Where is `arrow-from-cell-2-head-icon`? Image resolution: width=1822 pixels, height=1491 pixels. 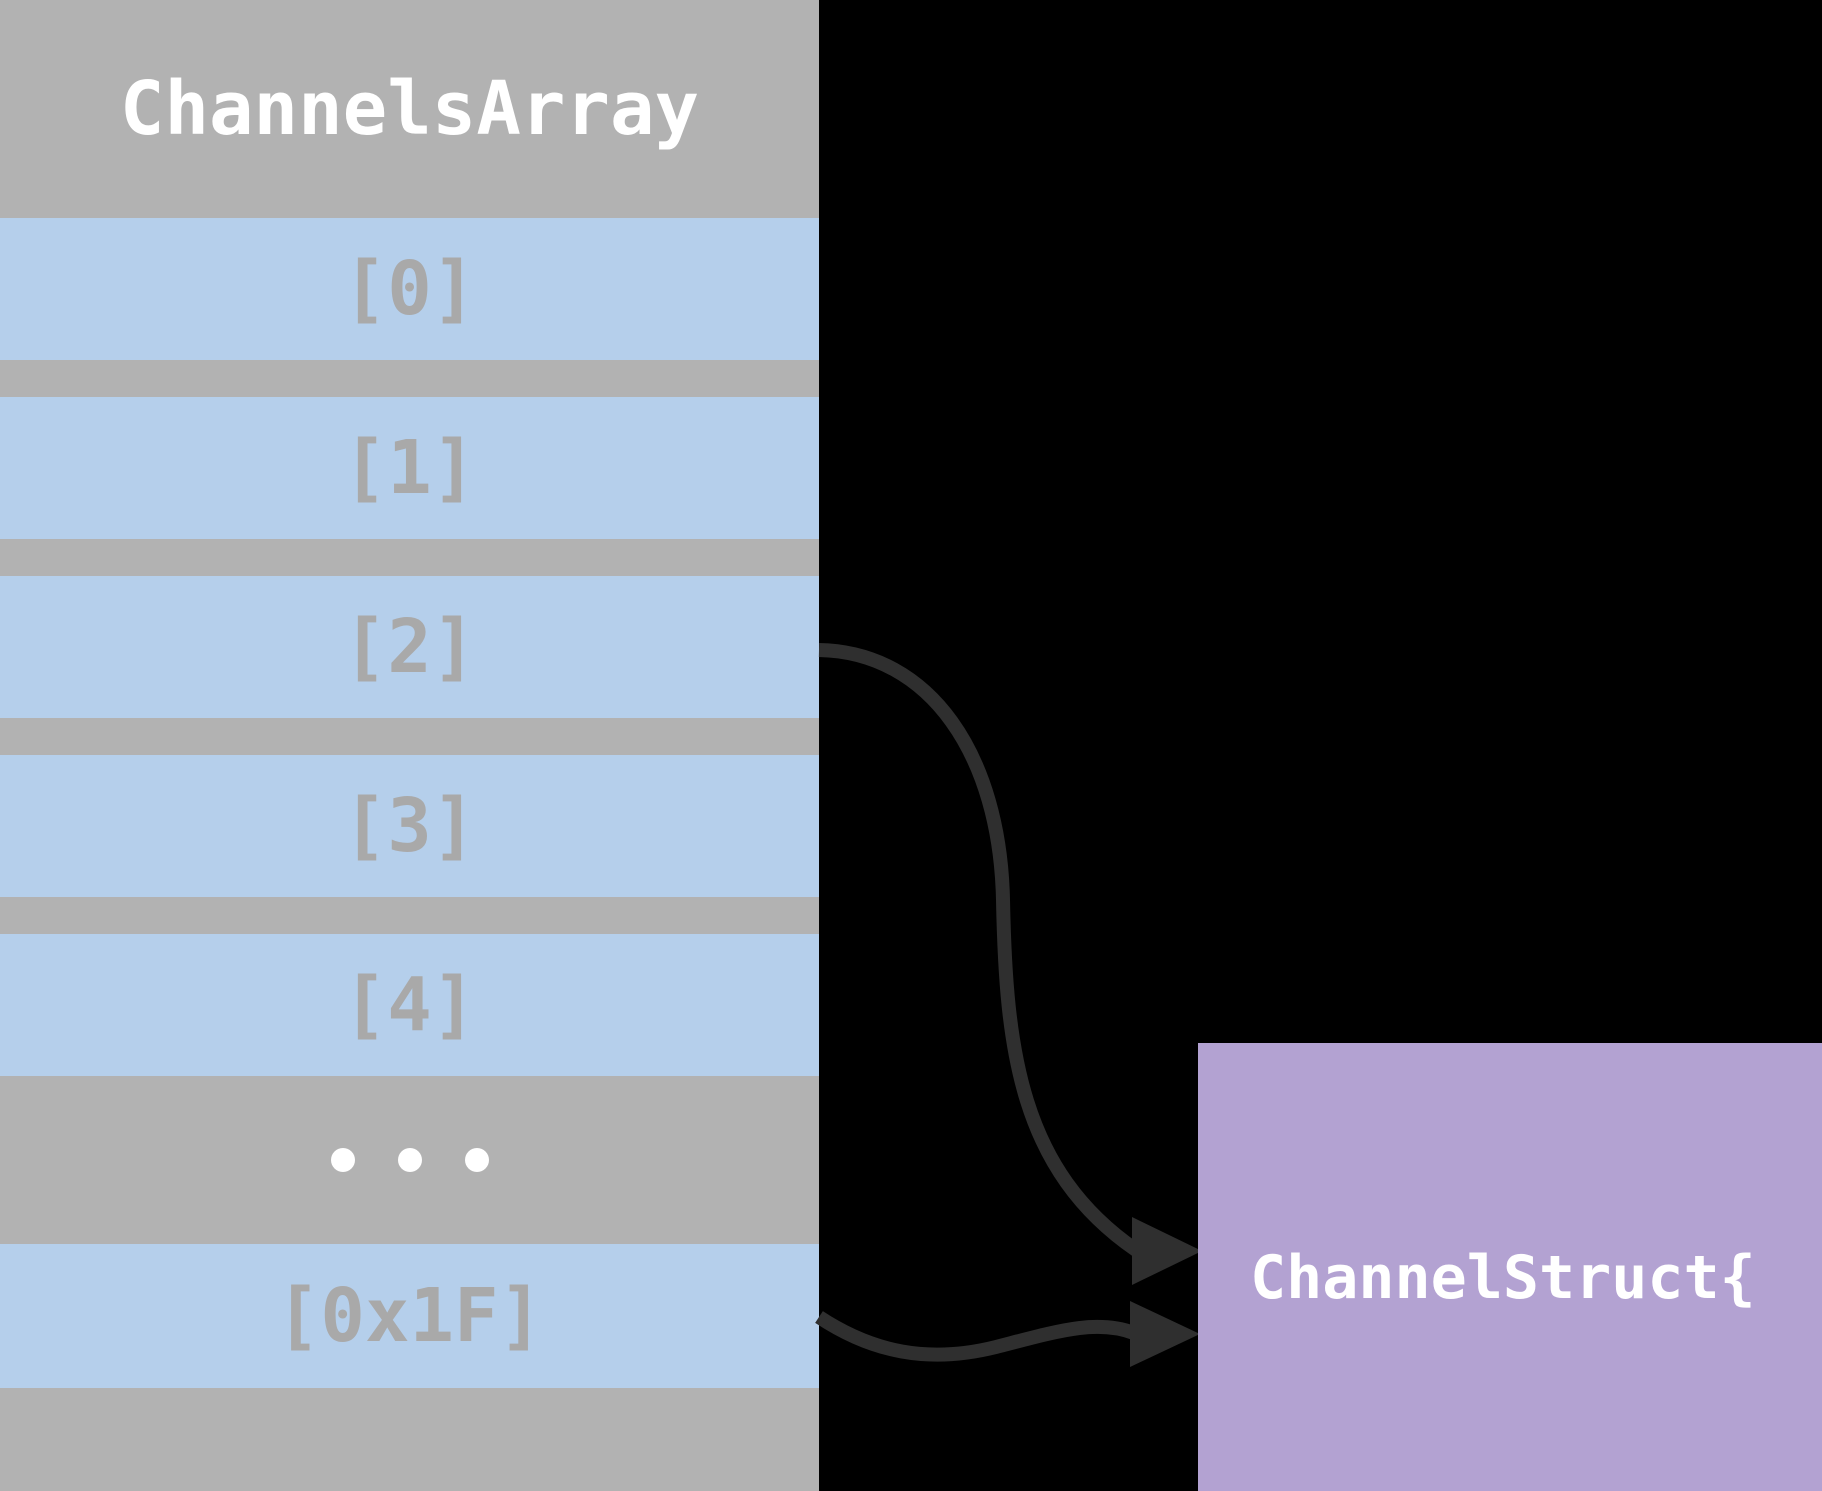
arrow-from-cell-2-head-icon is located at coordinates (1167, 1251).